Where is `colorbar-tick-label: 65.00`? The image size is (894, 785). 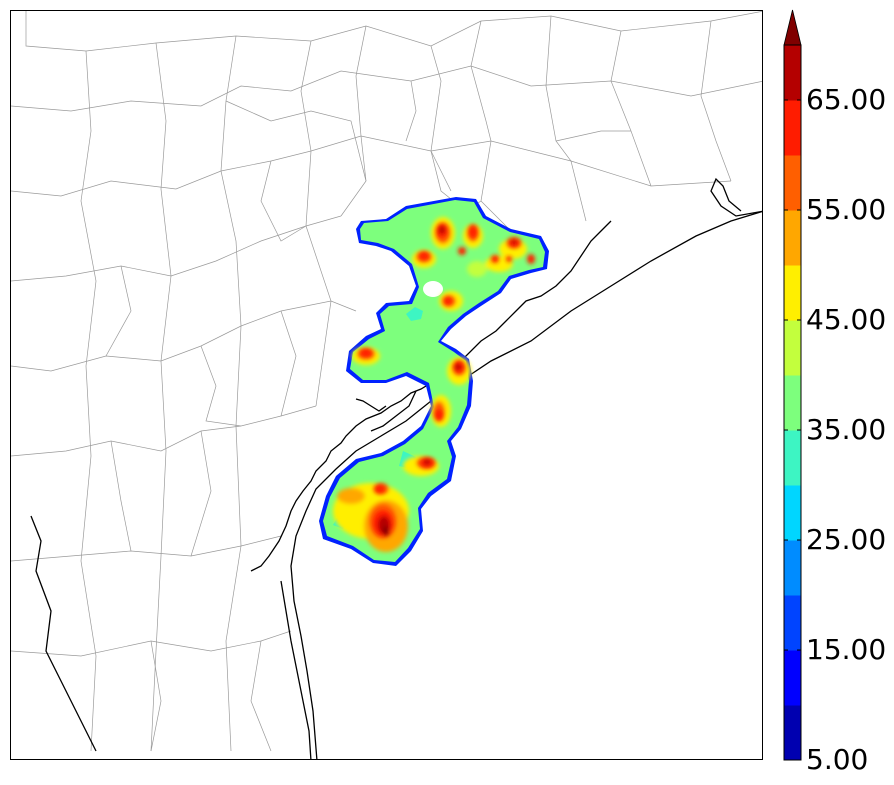
colorbar-tick-label: 65.00 is located at coordinates (846, 99).